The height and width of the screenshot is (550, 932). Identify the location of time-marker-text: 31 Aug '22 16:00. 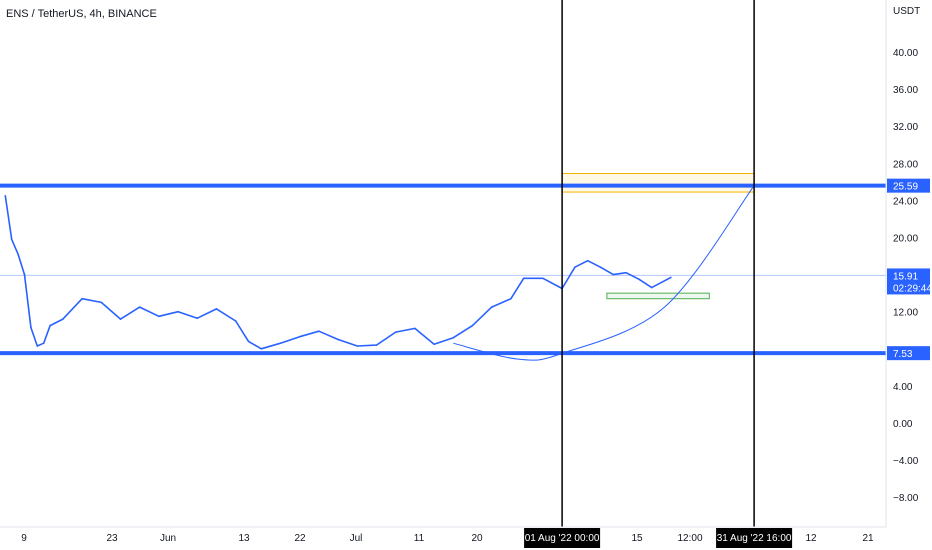
(754, 538).